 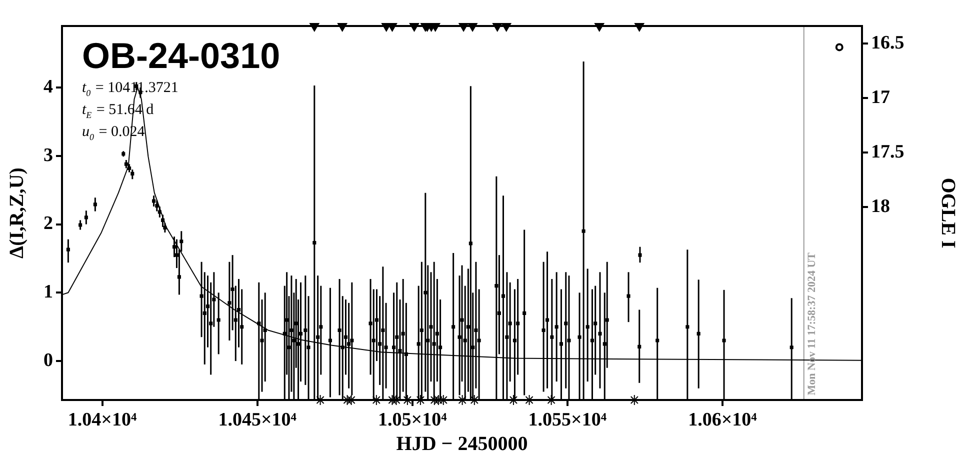 I want to click on x-tick-label: 1.06×10⁴, so click(x=723, y=419).